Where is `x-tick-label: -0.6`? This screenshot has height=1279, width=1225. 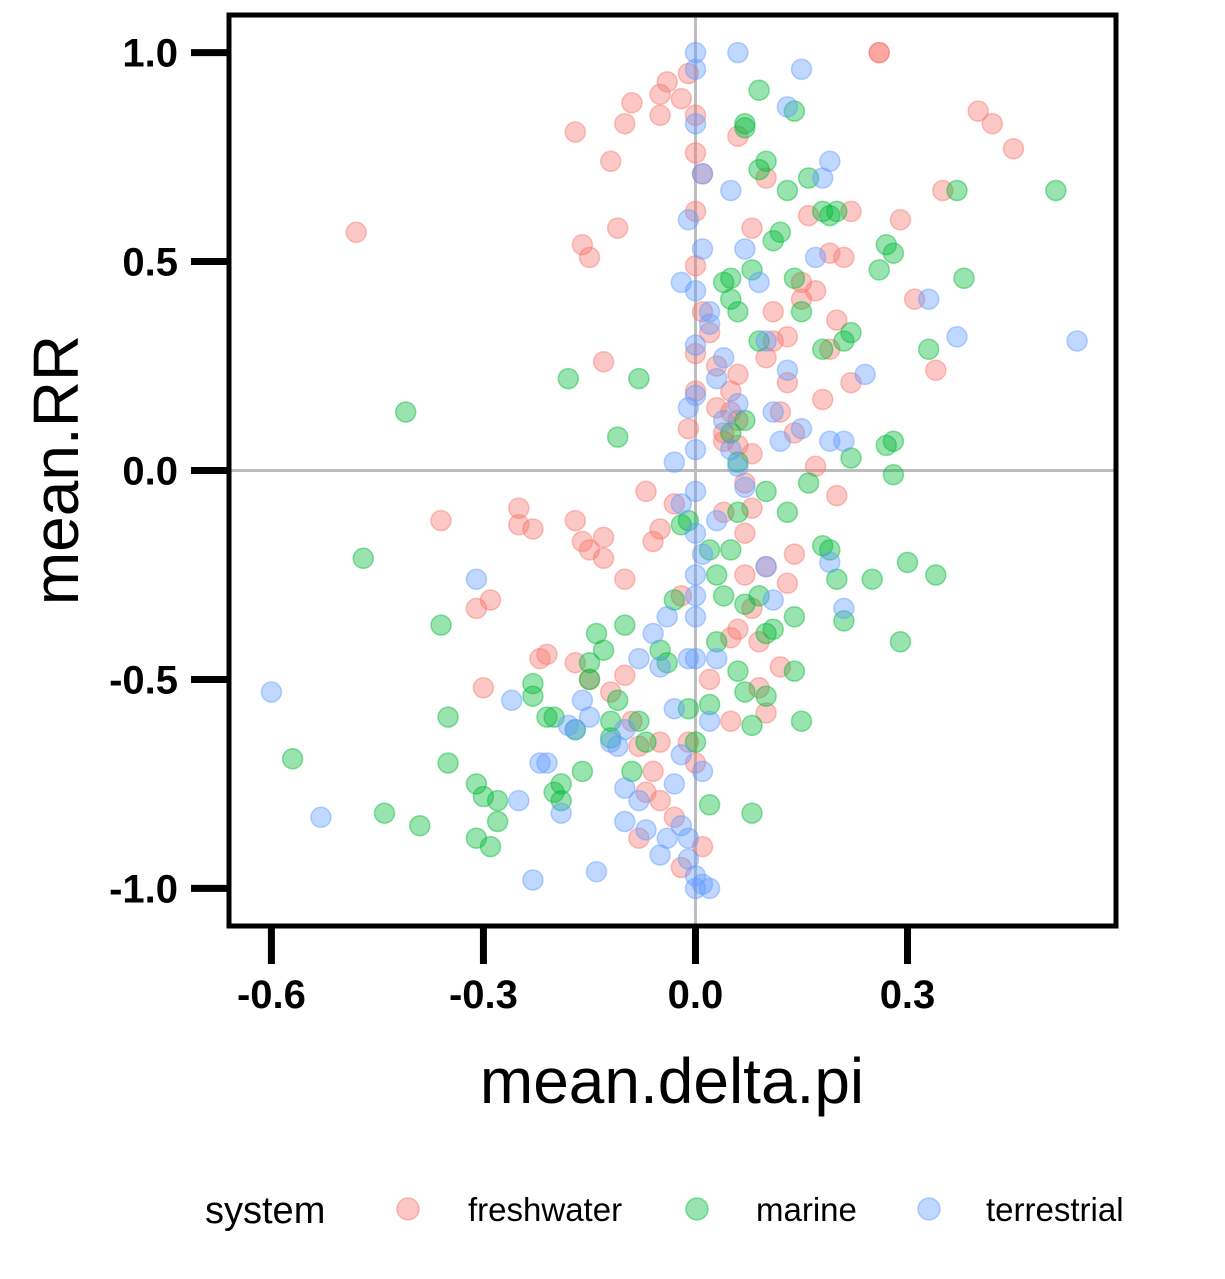
x-tick-label: -0.6 is located at coordinates (271, 995).